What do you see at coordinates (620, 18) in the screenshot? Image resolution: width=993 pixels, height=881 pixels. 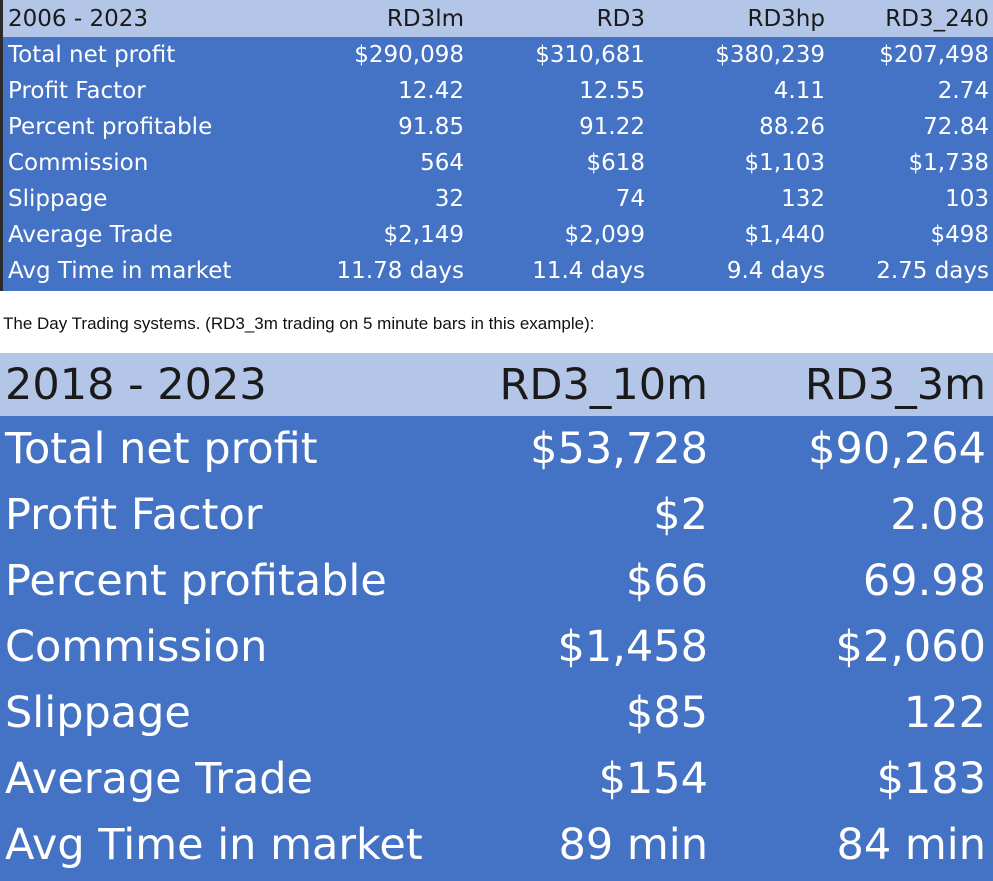 I see `column-header: RD3` at bounding box center [620, 18].